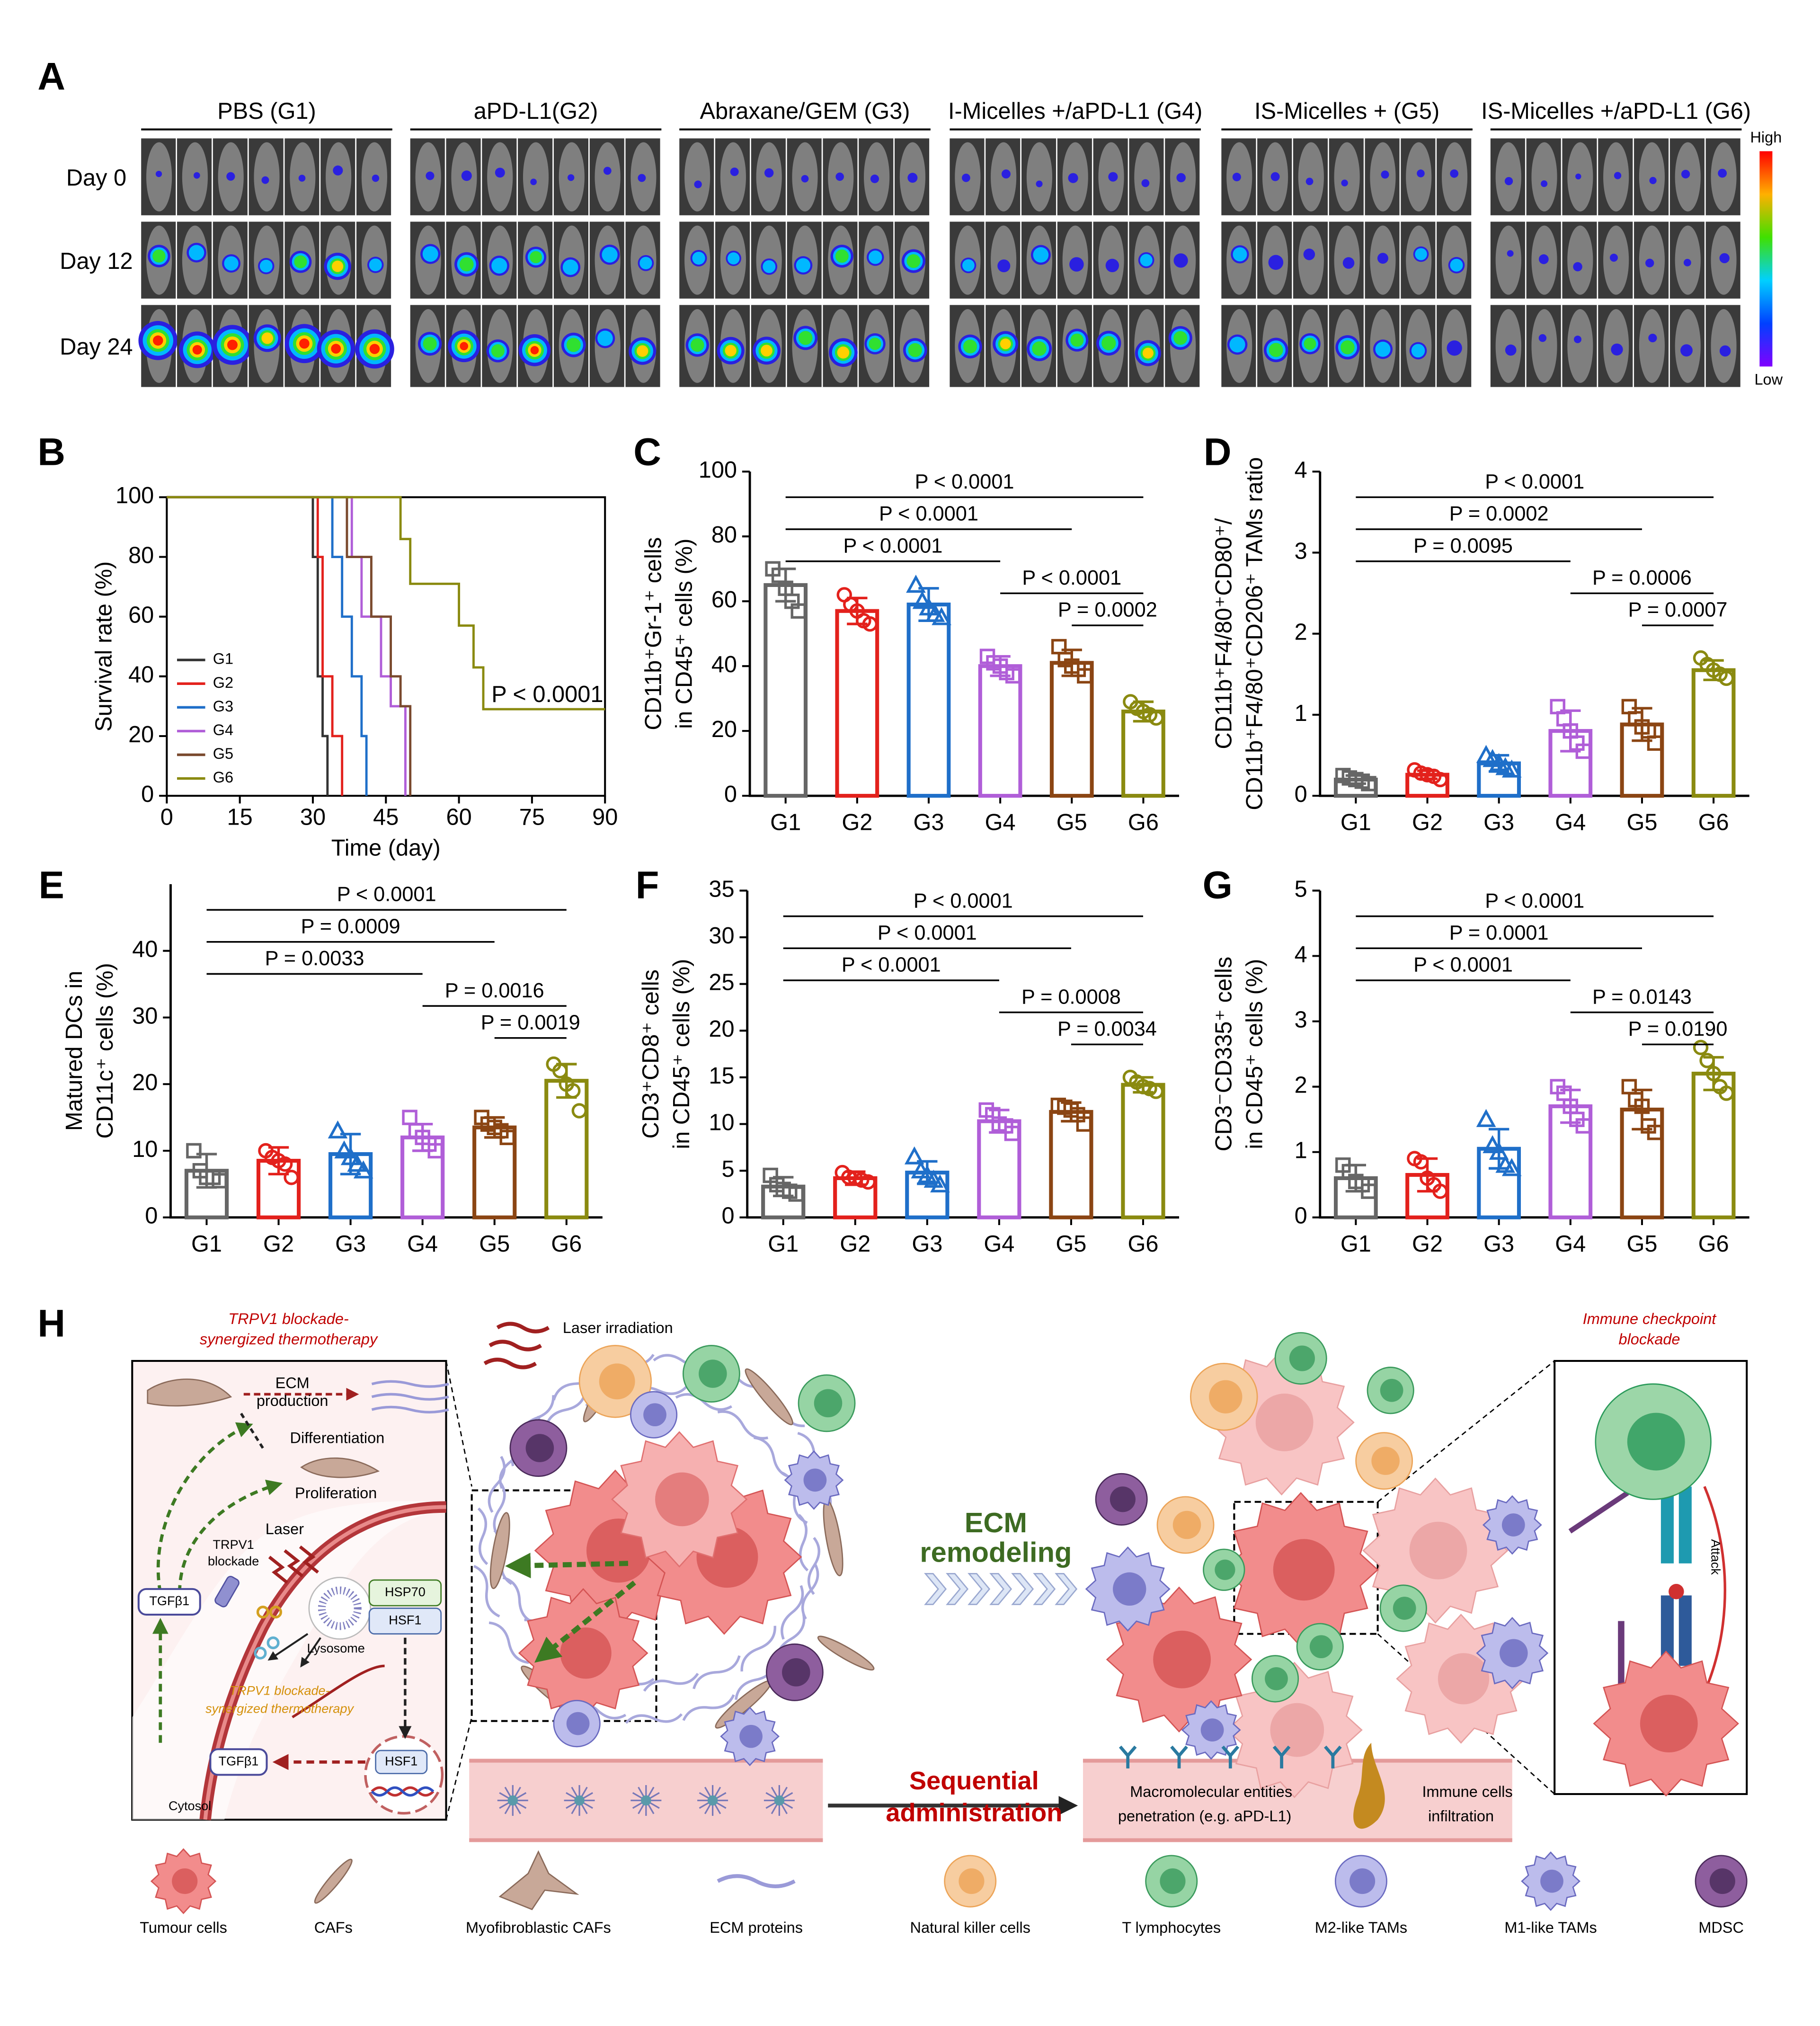 This screenshot has width=1820, height=2026. Describe the element at coordinates (958, 1589) in the screenshot. I see `chevron` at that location.